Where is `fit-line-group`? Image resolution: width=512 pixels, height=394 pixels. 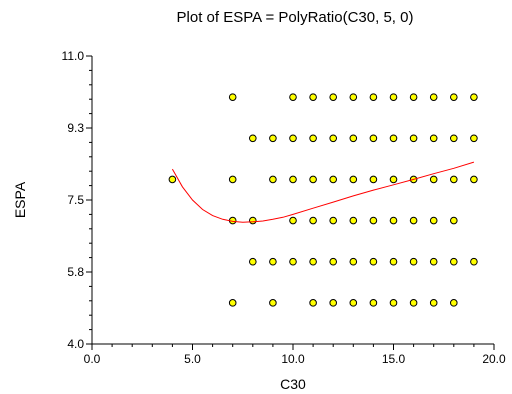 fit-line-group is located at coordinates (323, 192).